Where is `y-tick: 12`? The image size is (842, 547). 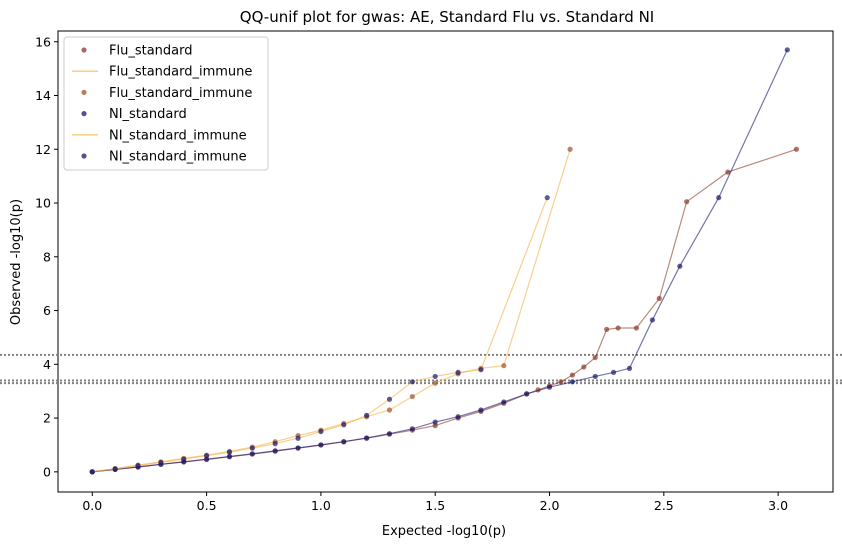
y-tick: 12 is located at coordinates (46, 149).